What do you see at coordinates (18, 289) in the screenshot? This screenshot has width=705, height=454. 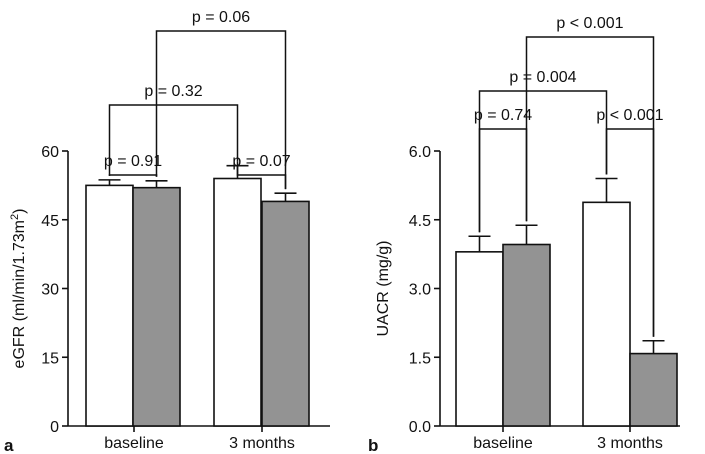 I see `y-axis-label: eGFR (ml/min/1.73m2)` at bounding box center [18, 289].